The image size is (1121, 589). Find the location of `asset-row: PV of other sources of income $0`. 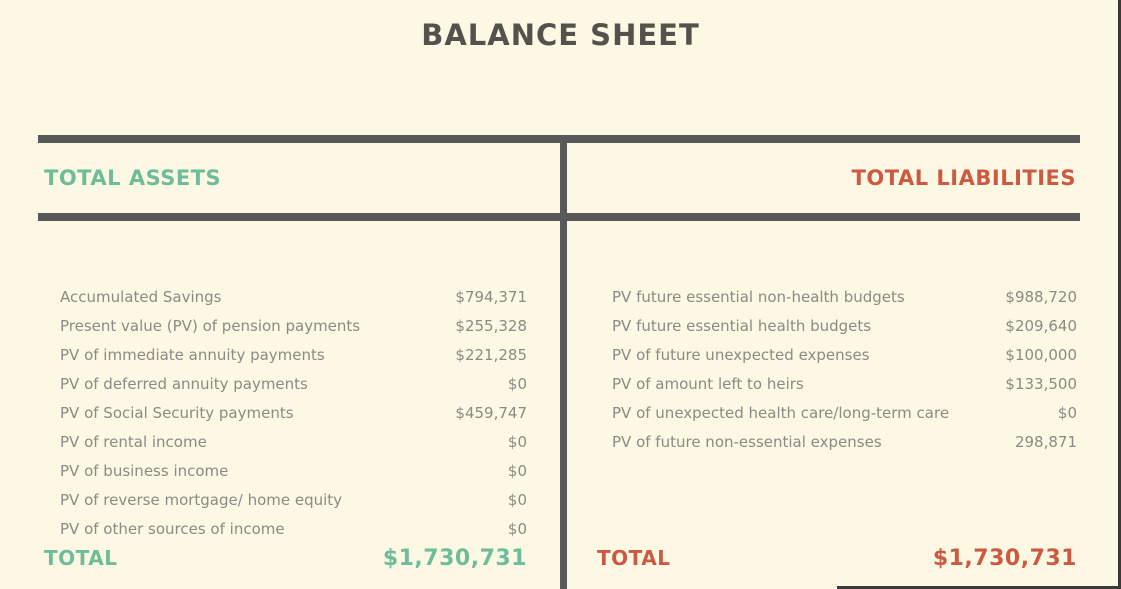

asset-row: PV of other sources of income $0 is located at coordinates (293, 528).